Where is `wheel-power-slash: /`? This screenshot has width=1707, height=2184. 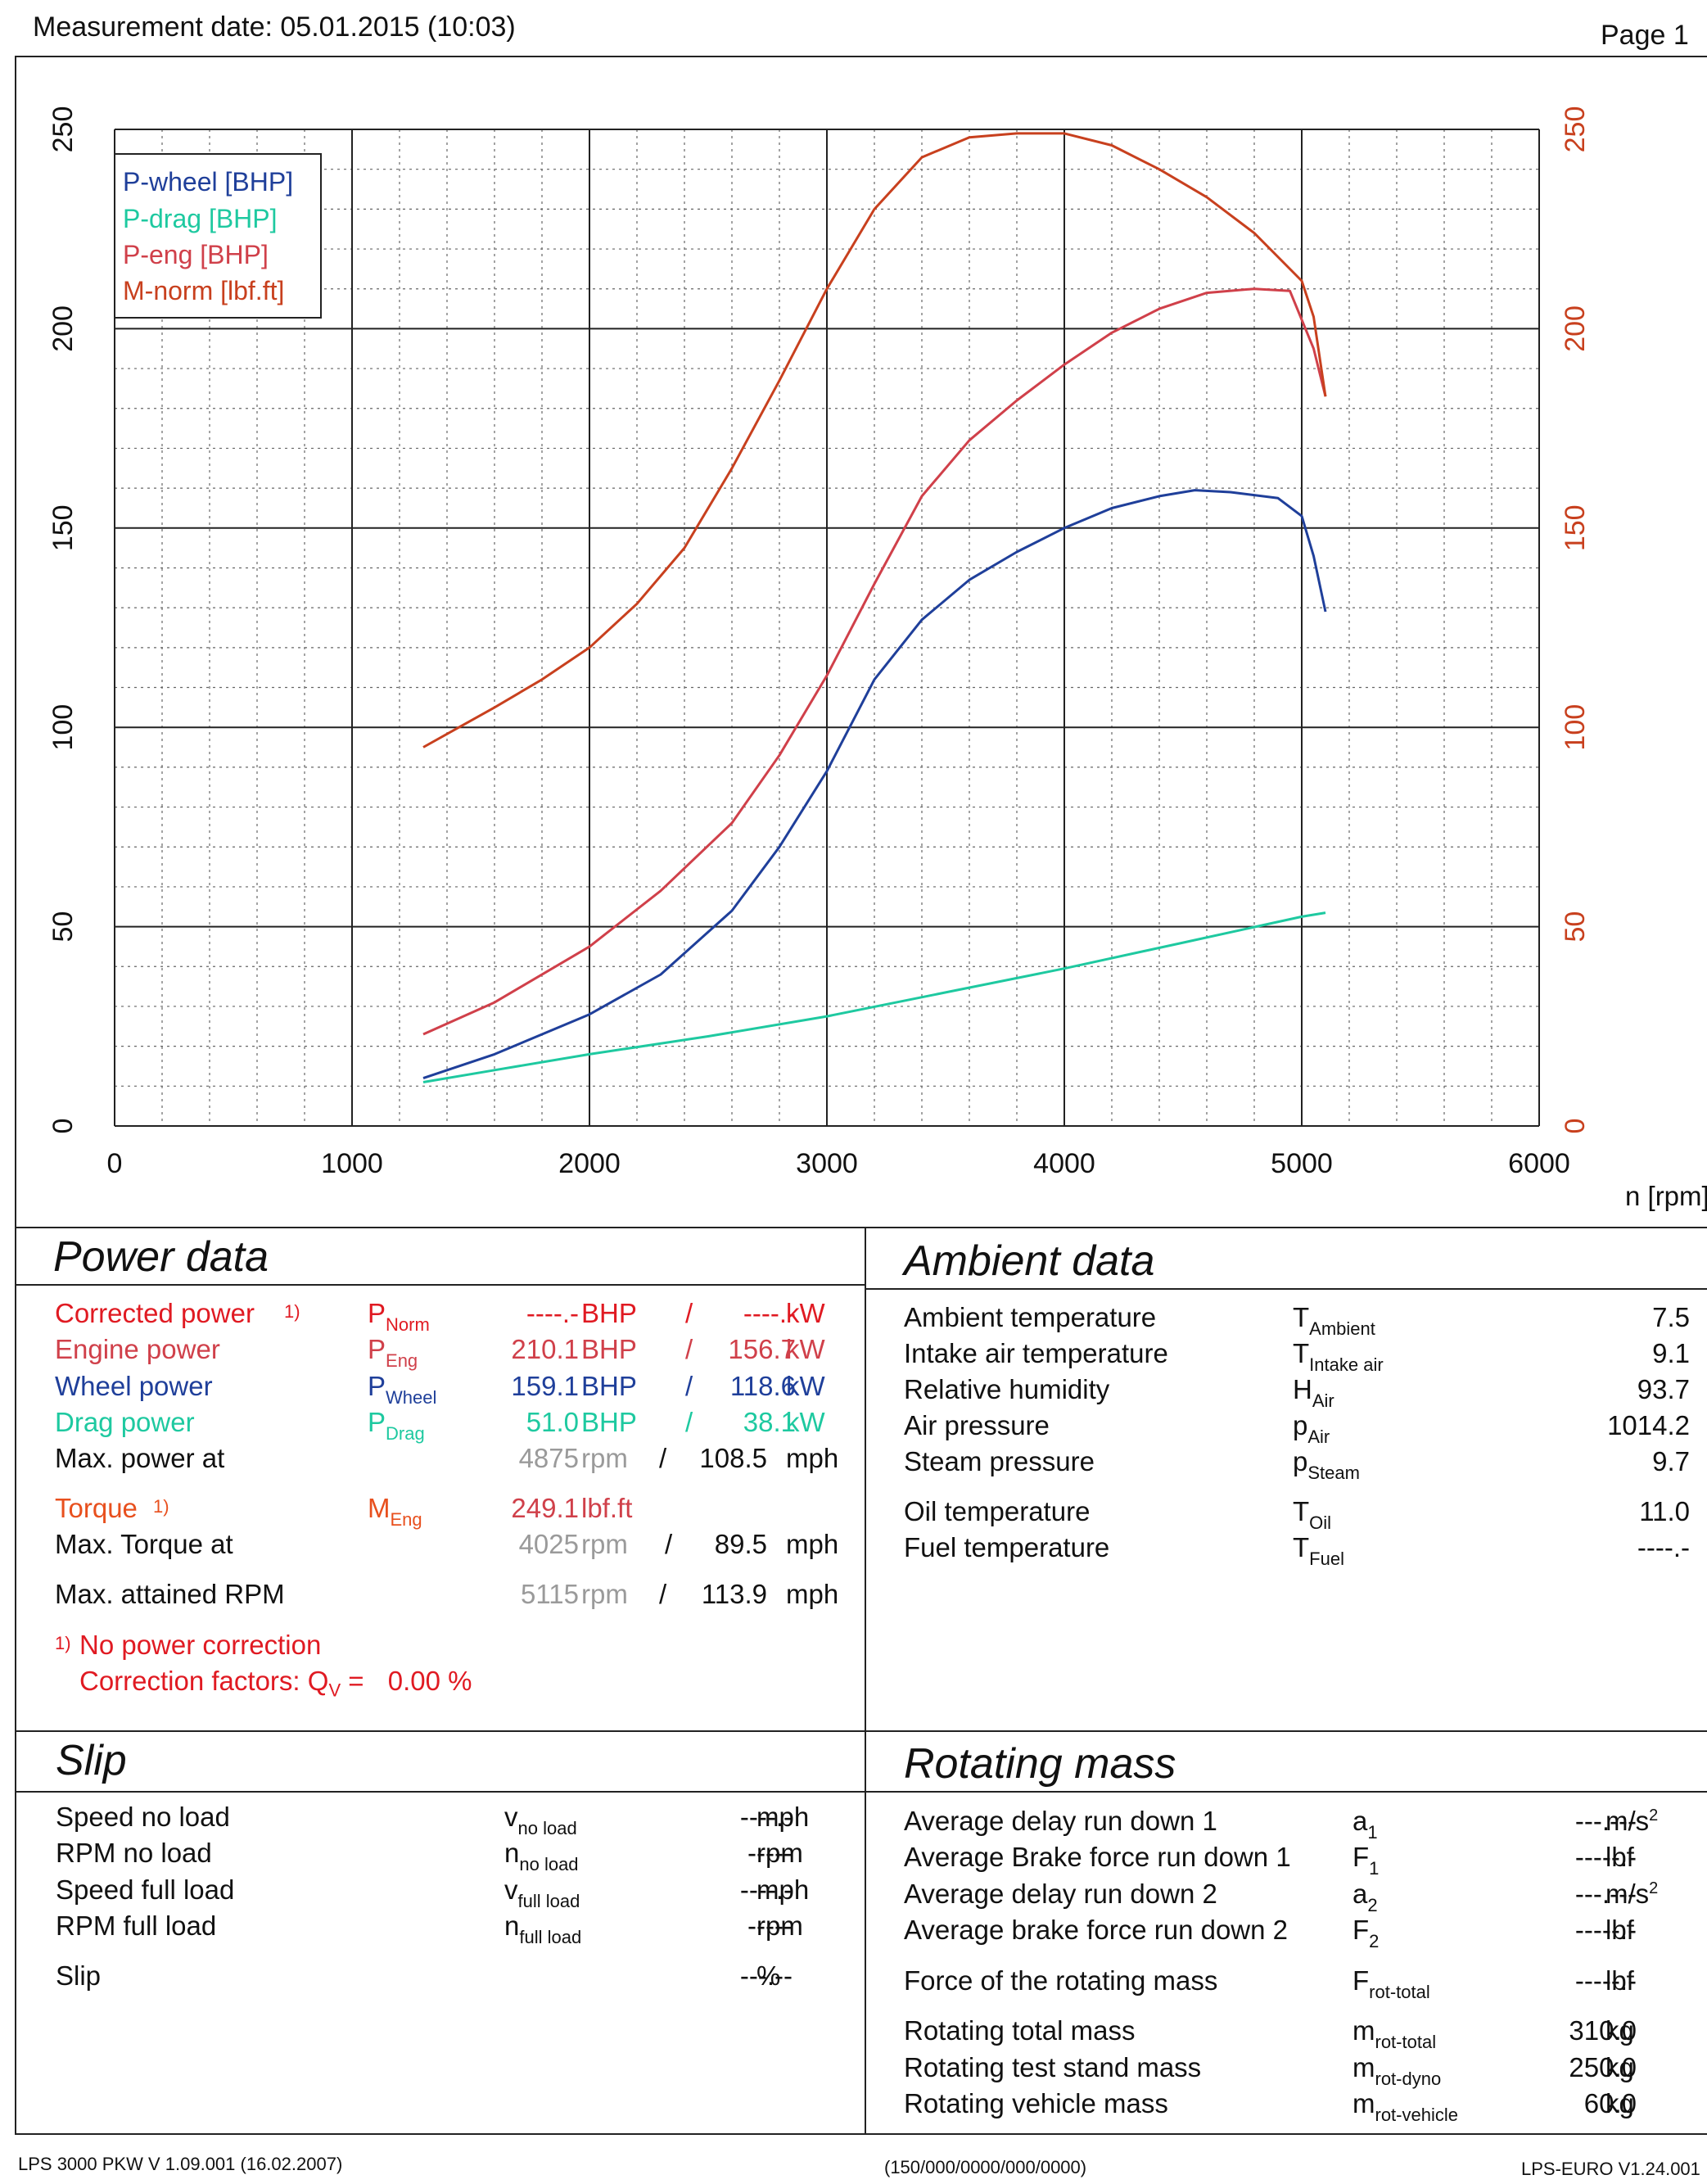 wheel-power-slash: / is located at coordinates (689, 1386).